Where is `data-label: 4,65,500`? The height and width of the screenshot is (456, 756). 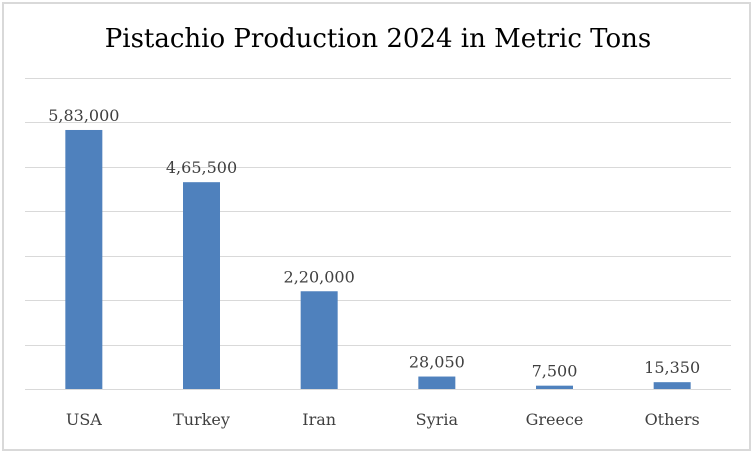 data-label: 4,65,500 is located at coordinates (201, 167).